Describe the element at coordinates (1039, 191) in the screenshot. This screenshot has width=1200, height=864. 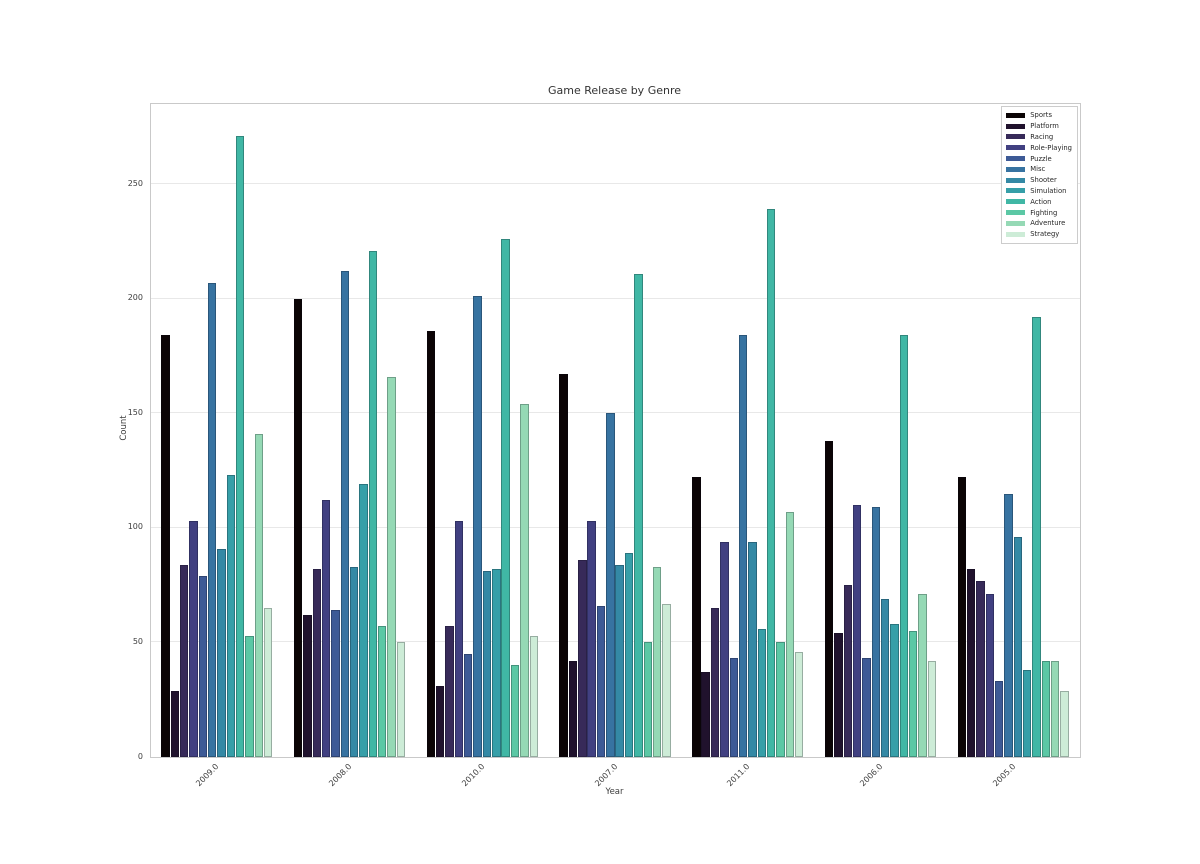
I see `legend-item-simulation: Simulation` at that location.